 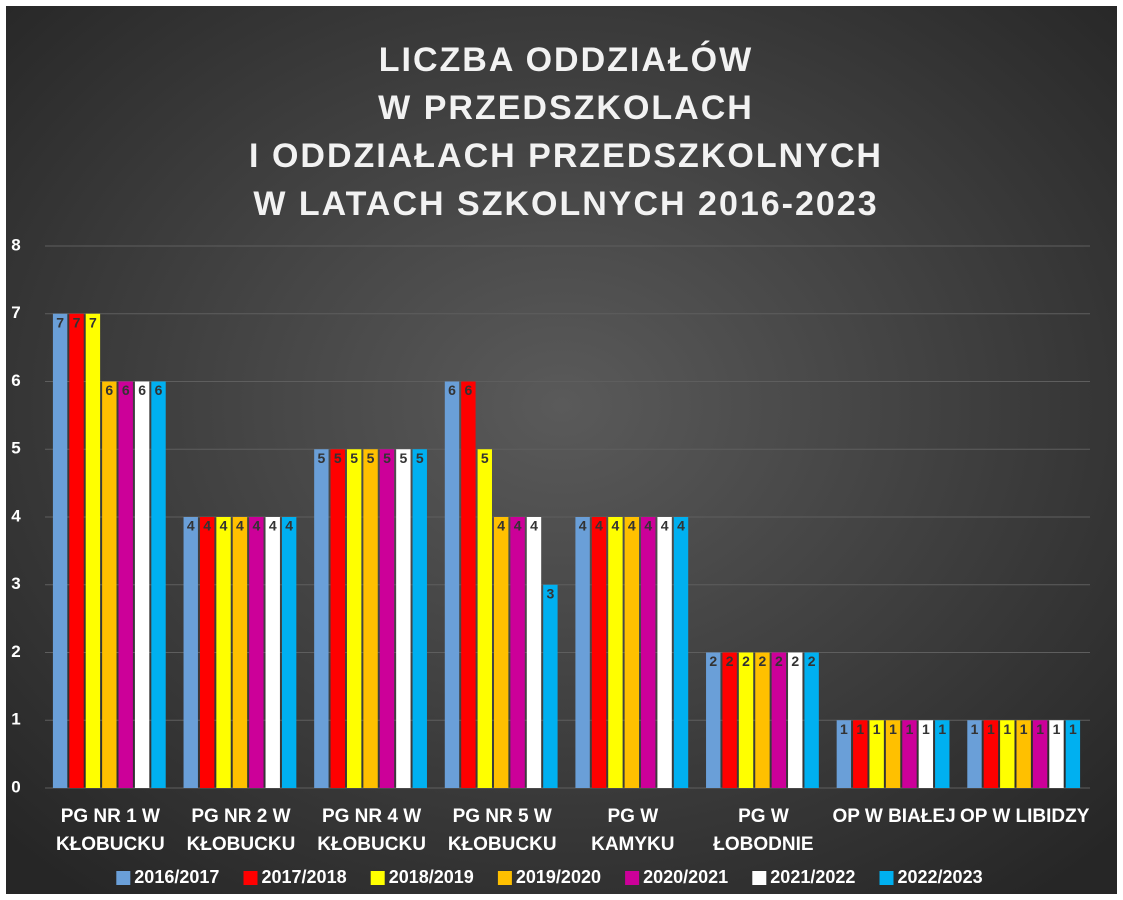 What do you see at coordinates (15, 312) in the screenshot?
I see `y-tick-label: 7` at bounding box center [15, 312].